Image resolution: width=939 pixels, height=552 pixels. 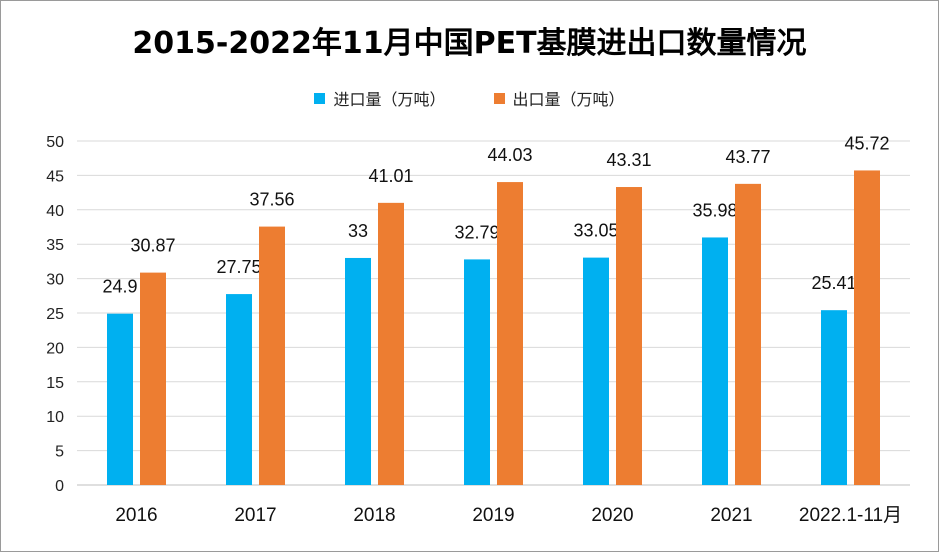 What do you see at coordinates (509, 155) in the screenshot?
I see `data-label-export: 44.03` at bounding box center [509, 155].